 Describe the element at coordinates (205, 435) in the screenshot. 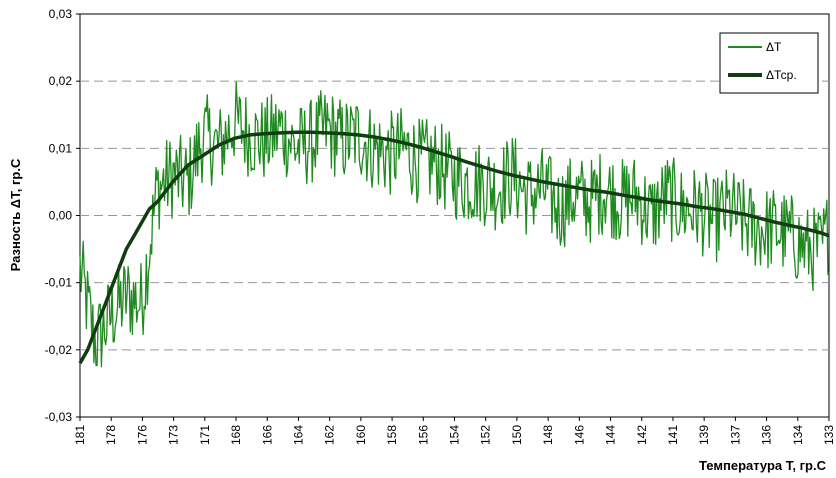

I see `x-tick-label: 171` at that location.